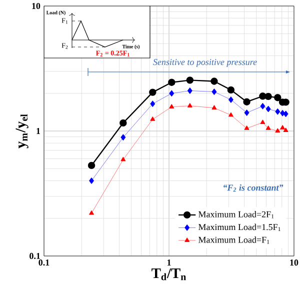 This screenshot has width=300, height=291. What do you see at coordinates (254, 188) in the screenshot?
I see `annotation: “F$_{2}$ is constant”` at bounding box center [254, 188].